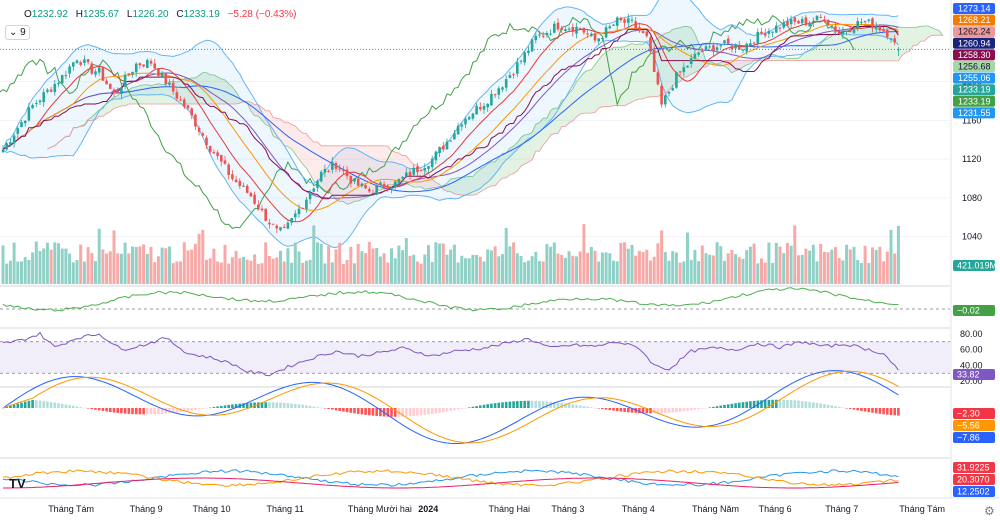 This screenshot has width=1000, height=521. I want to click on tradingview-logo-icon: TV, so click(17, 483).